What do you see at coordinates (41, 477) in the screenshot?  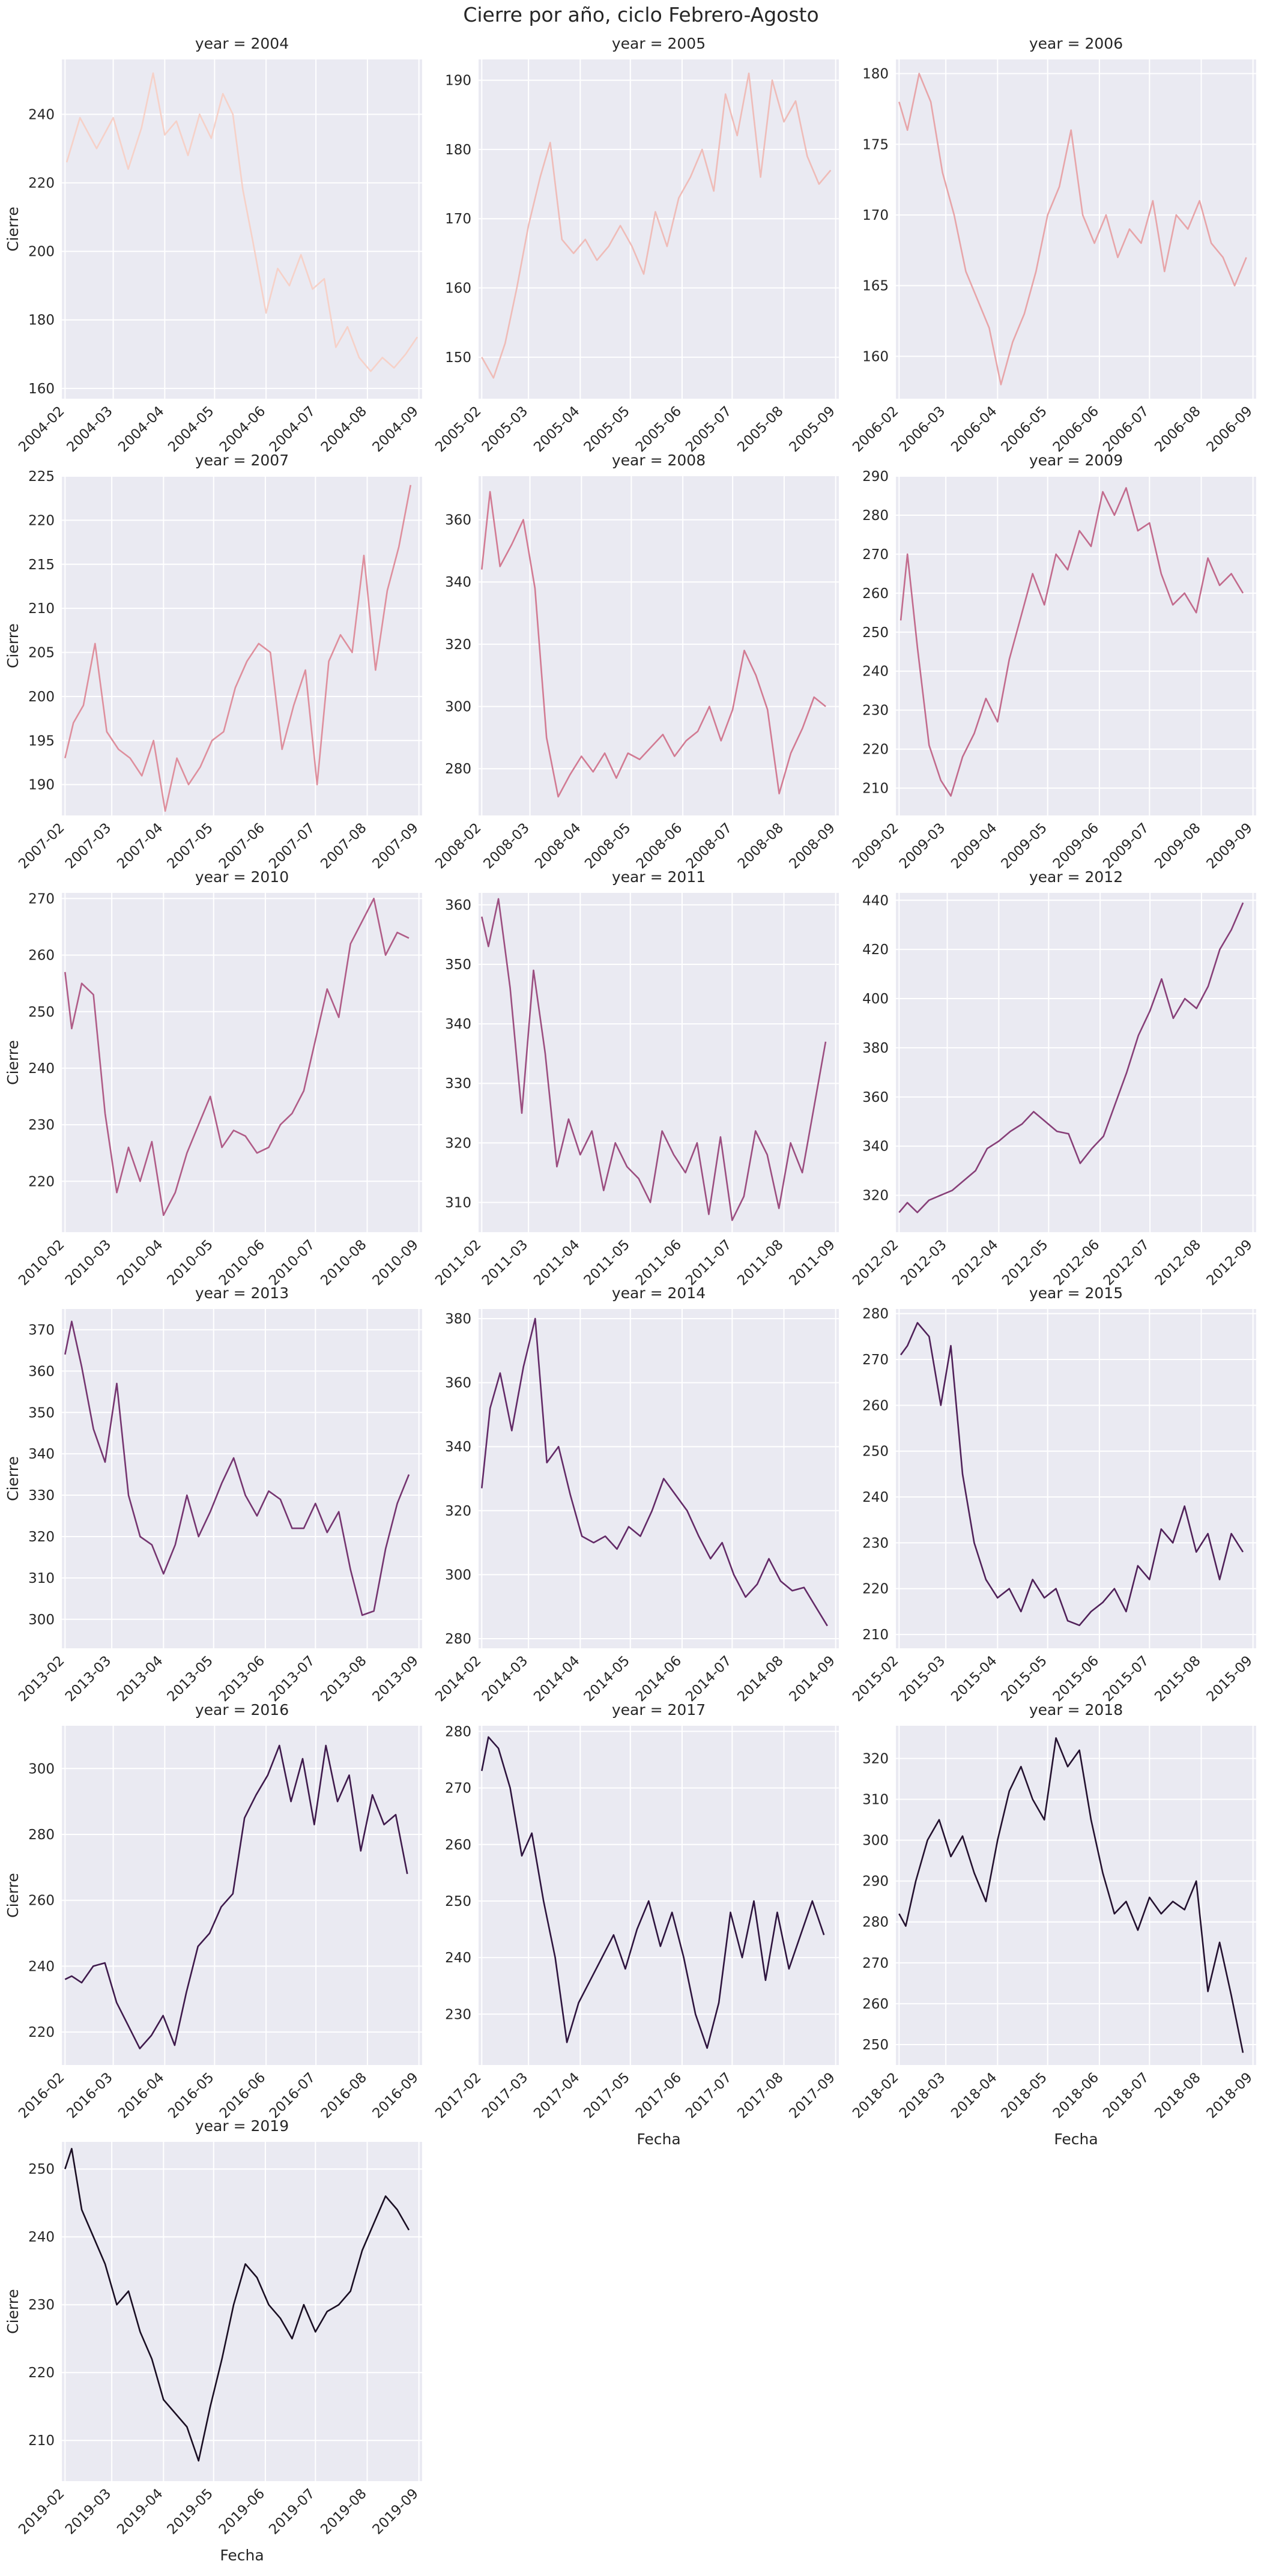 I see `y-tick-label: 225` at bounding box center [41, 477].